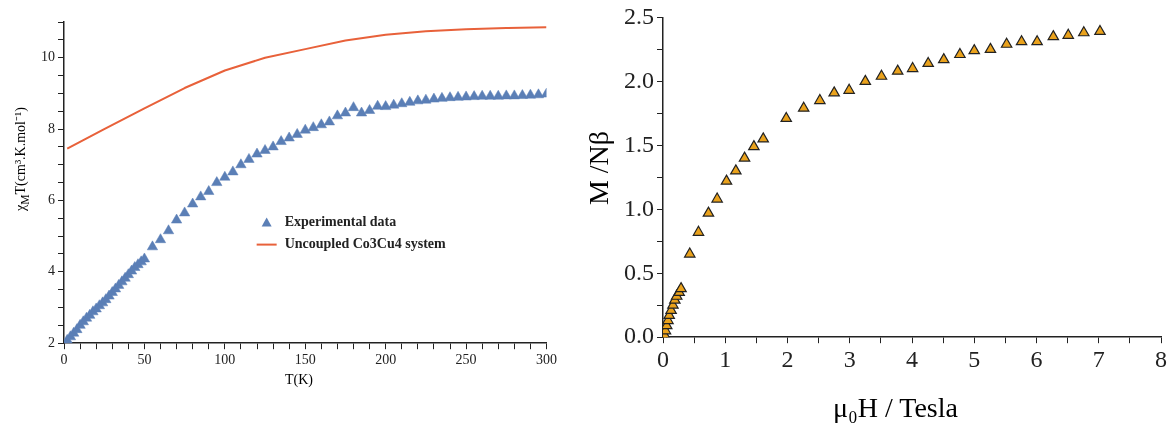  What do you see at coordinates (639, 335) in the screenshot?
I see `y-tick-label: 0.0` at bounding box center [639, 335].